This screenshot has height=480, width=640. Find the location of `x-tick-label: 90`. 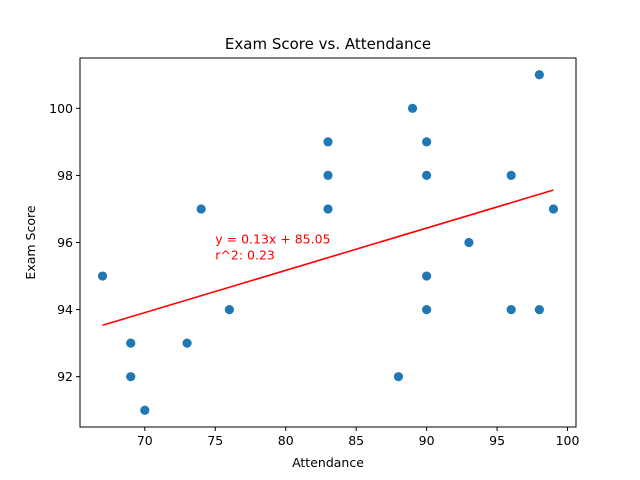

x-tick-label: 90 is located at coordinates (427, 440).